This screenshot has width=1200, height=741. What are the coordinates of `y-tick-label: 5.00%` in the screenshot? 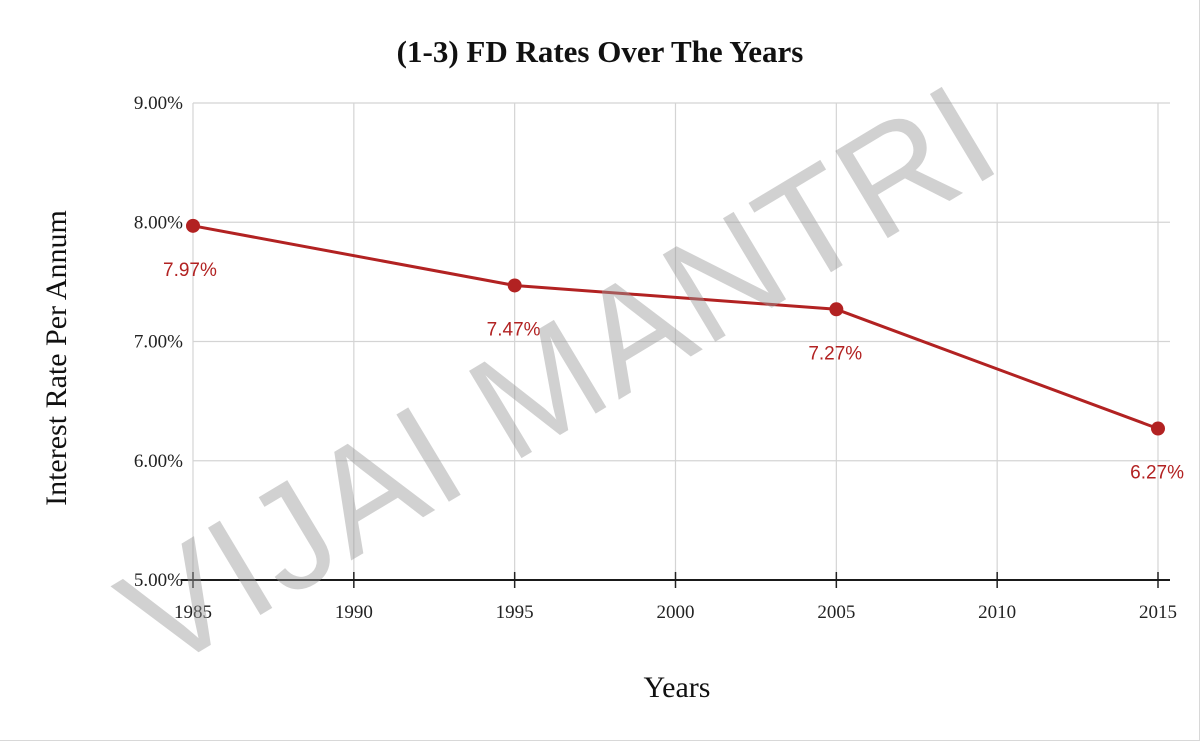 It's located at (158, 580).